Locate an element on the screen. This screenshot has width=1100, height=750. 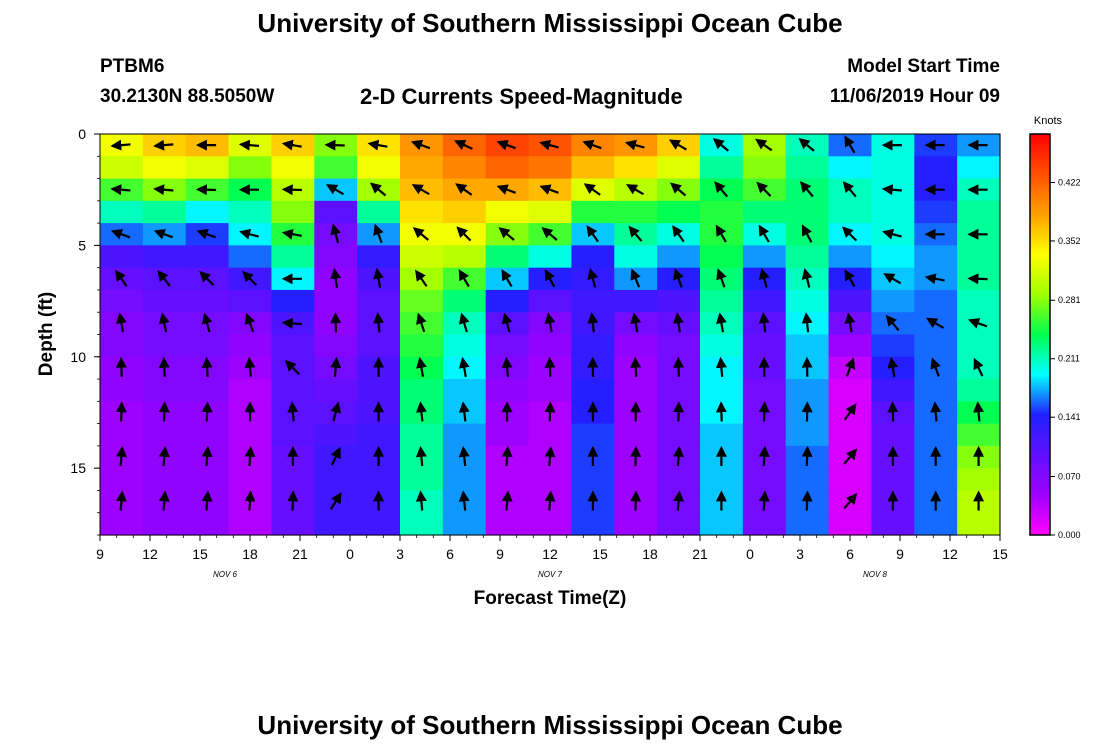
y-axis: 0 5 10 15 is located at coordinates (85, 331).